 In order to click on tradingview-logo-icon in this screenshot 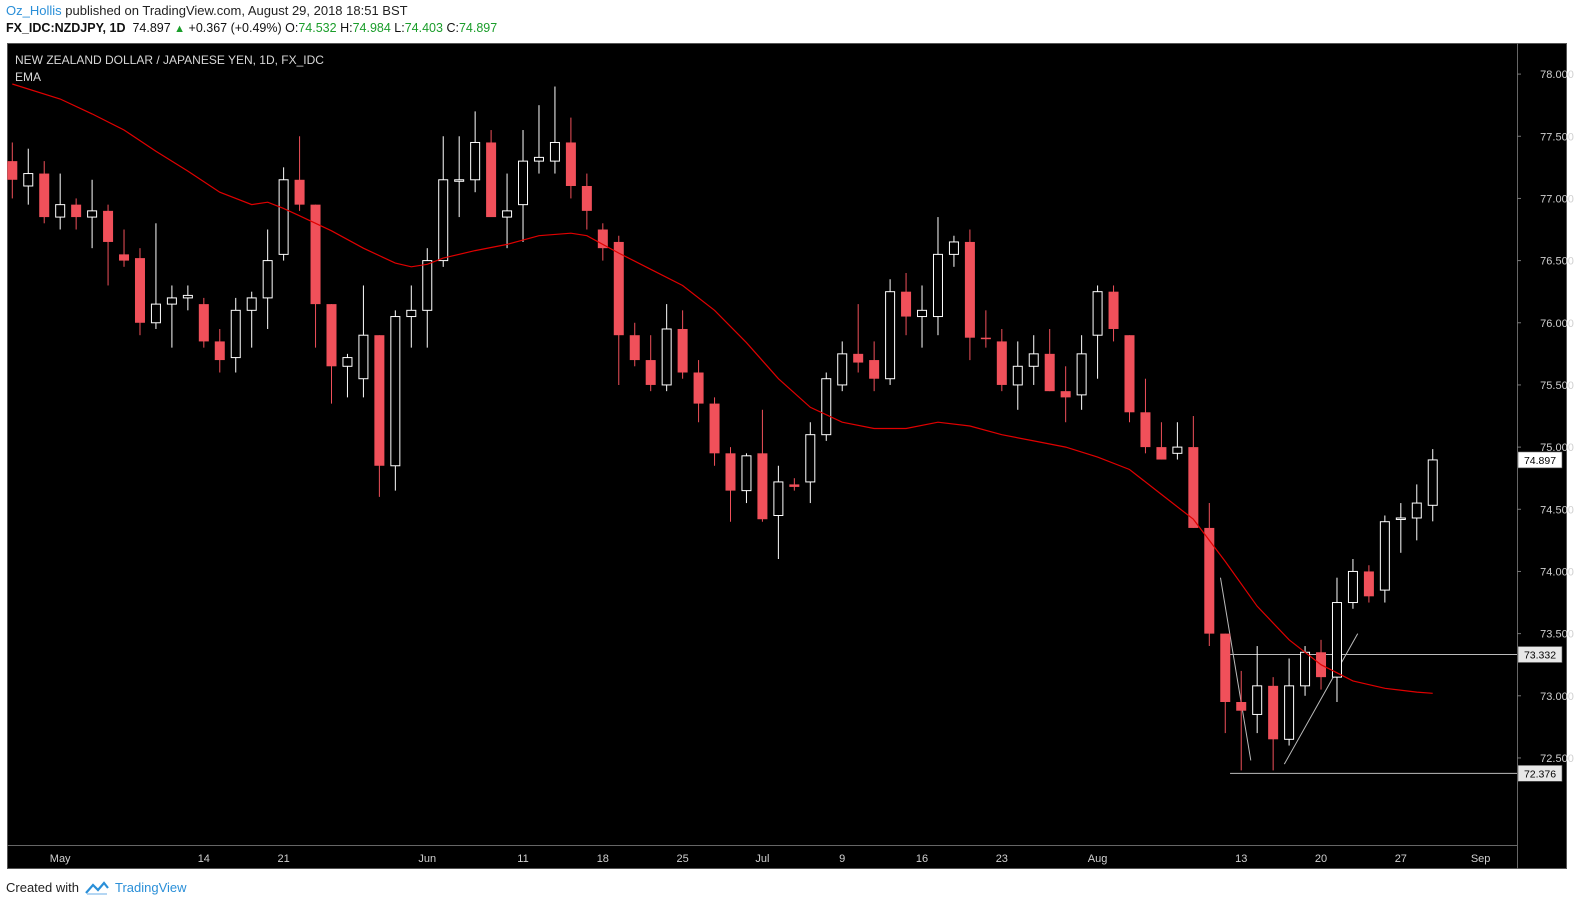, I will do `click(97, 887)`.